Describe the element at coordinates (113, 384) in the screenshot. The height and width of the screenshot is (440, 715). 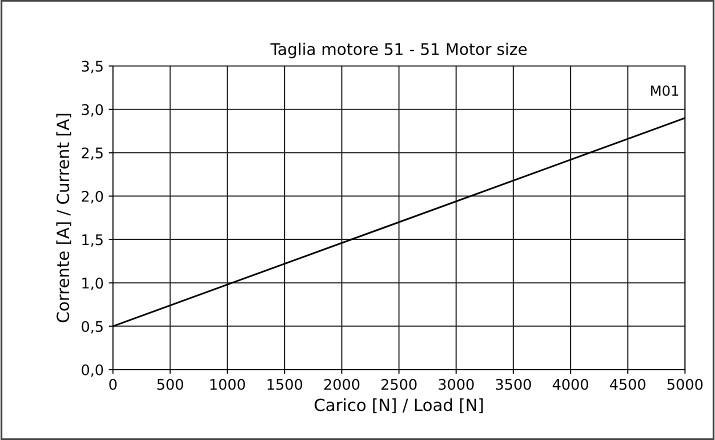
I see `x-tick-label: 0` at that location.